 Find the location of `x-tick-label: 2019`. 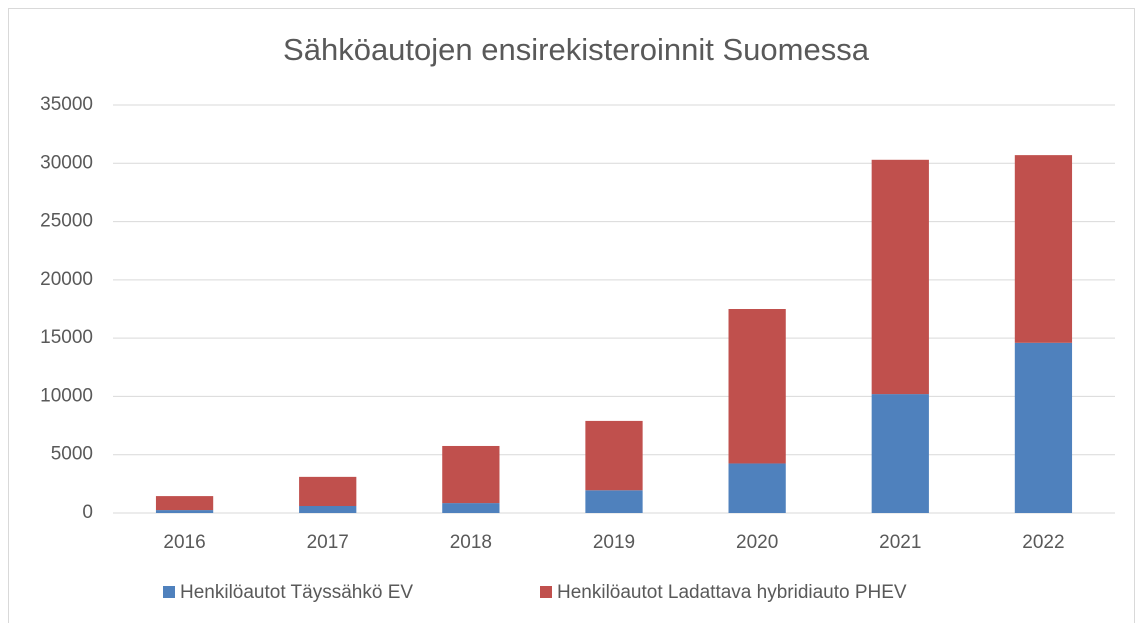

x-tick-label: 2019 is located at coordinates (614, 542).